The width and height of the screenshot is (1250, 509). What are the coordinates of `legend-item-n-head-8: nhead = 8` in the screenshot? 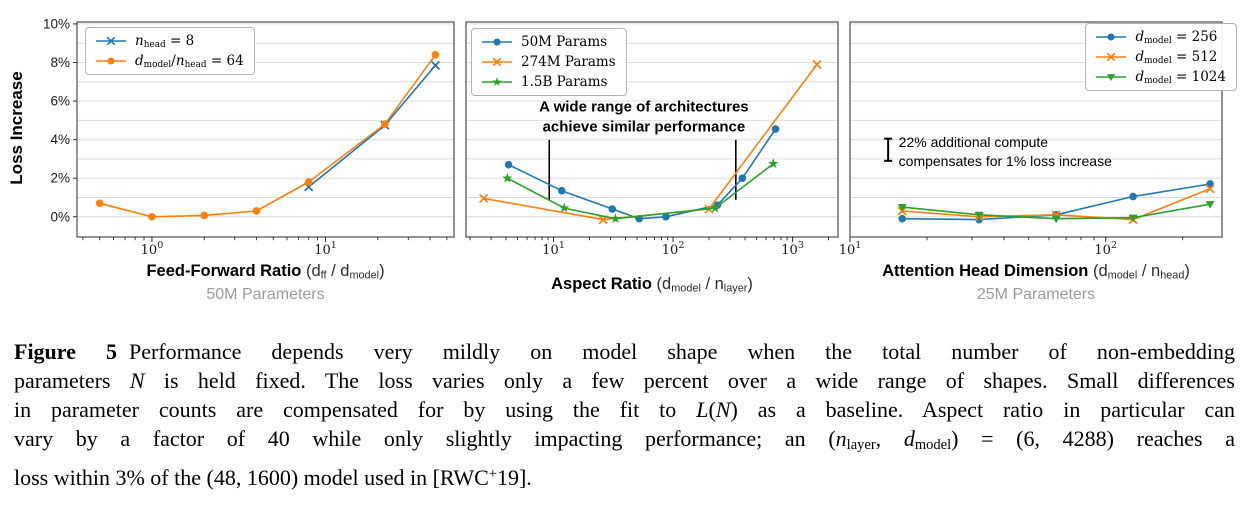 It's located at (169, 41).